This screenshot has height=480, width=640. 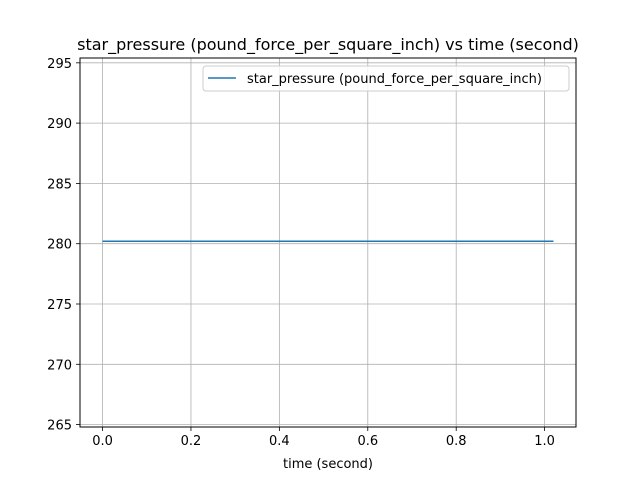 I want to click on y-tick-label: 285, so click(x=59, y=184).